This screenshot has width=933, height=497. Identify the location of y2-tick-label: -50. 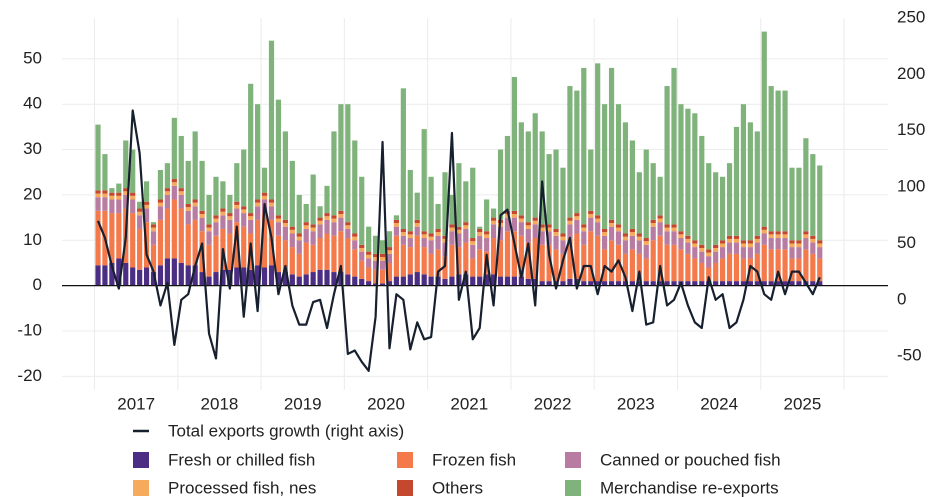
(909, 355).